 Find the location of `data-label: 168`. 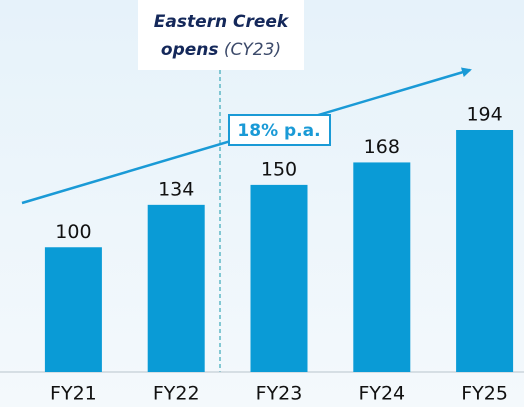

data-label: 168 is located at coordinates (382, 147).